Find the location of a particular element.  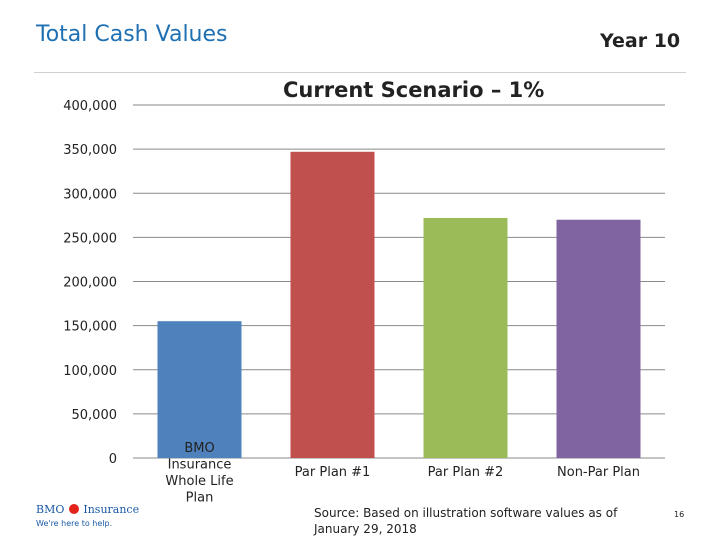

logo-product: Insurance is located at coordinates (111, 509).